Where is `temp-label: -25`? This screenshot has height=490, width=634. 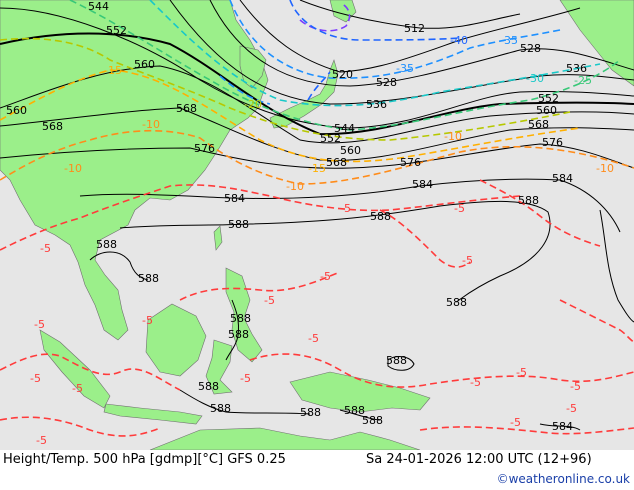 temp-label: -25 is located at coordinates (583, 80).